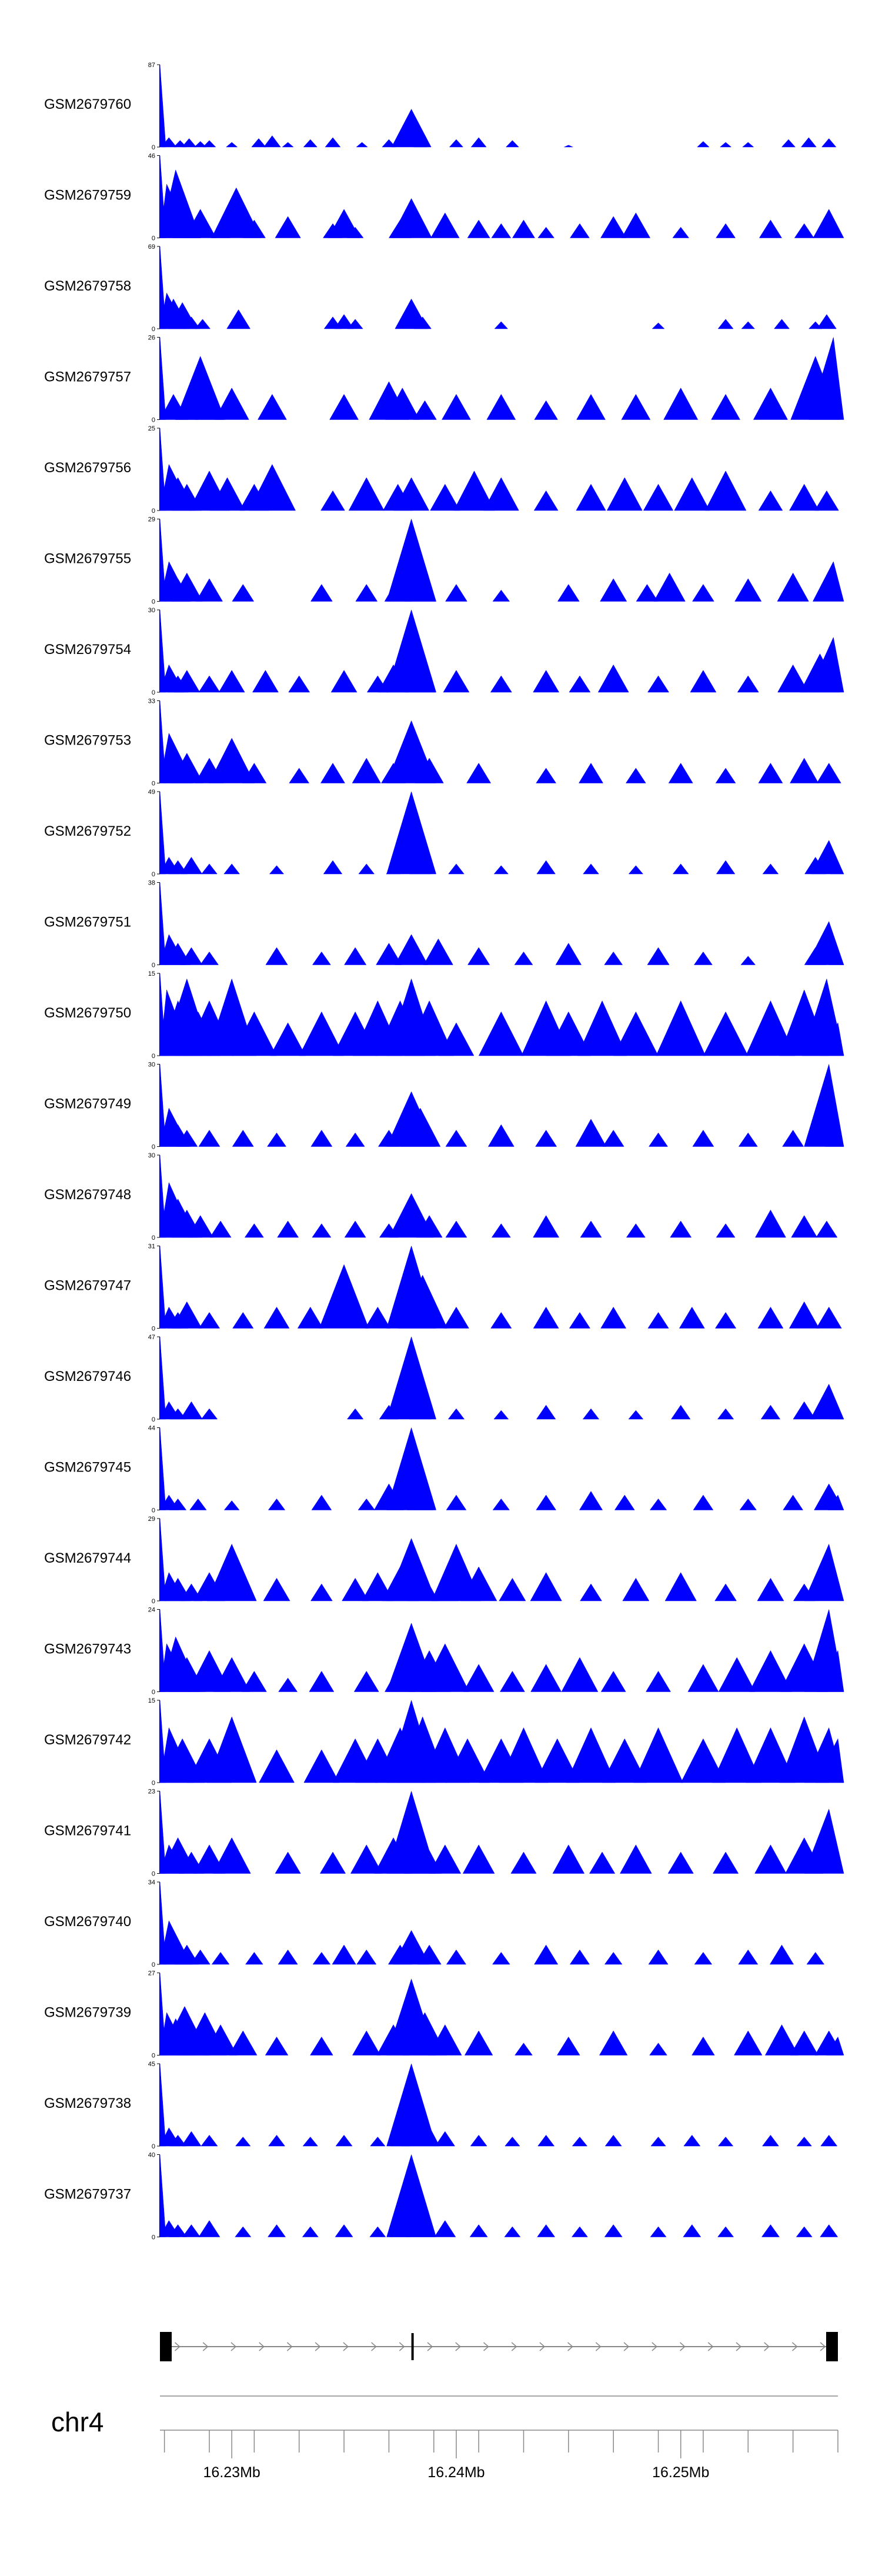  What do you see at coordinates (77, 2422) in the screenshot?
I see `chromosome-label: chr4` at bounding box center [77, 2422].